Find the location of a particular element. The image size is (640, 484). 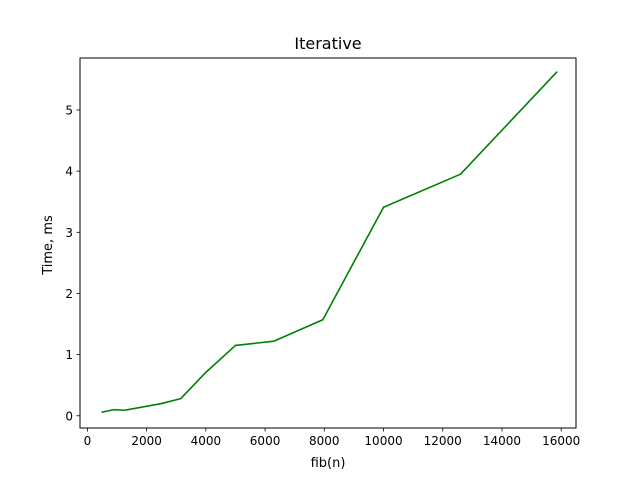

y-axis-label: Time, ms is located at coordinates (48, 245).